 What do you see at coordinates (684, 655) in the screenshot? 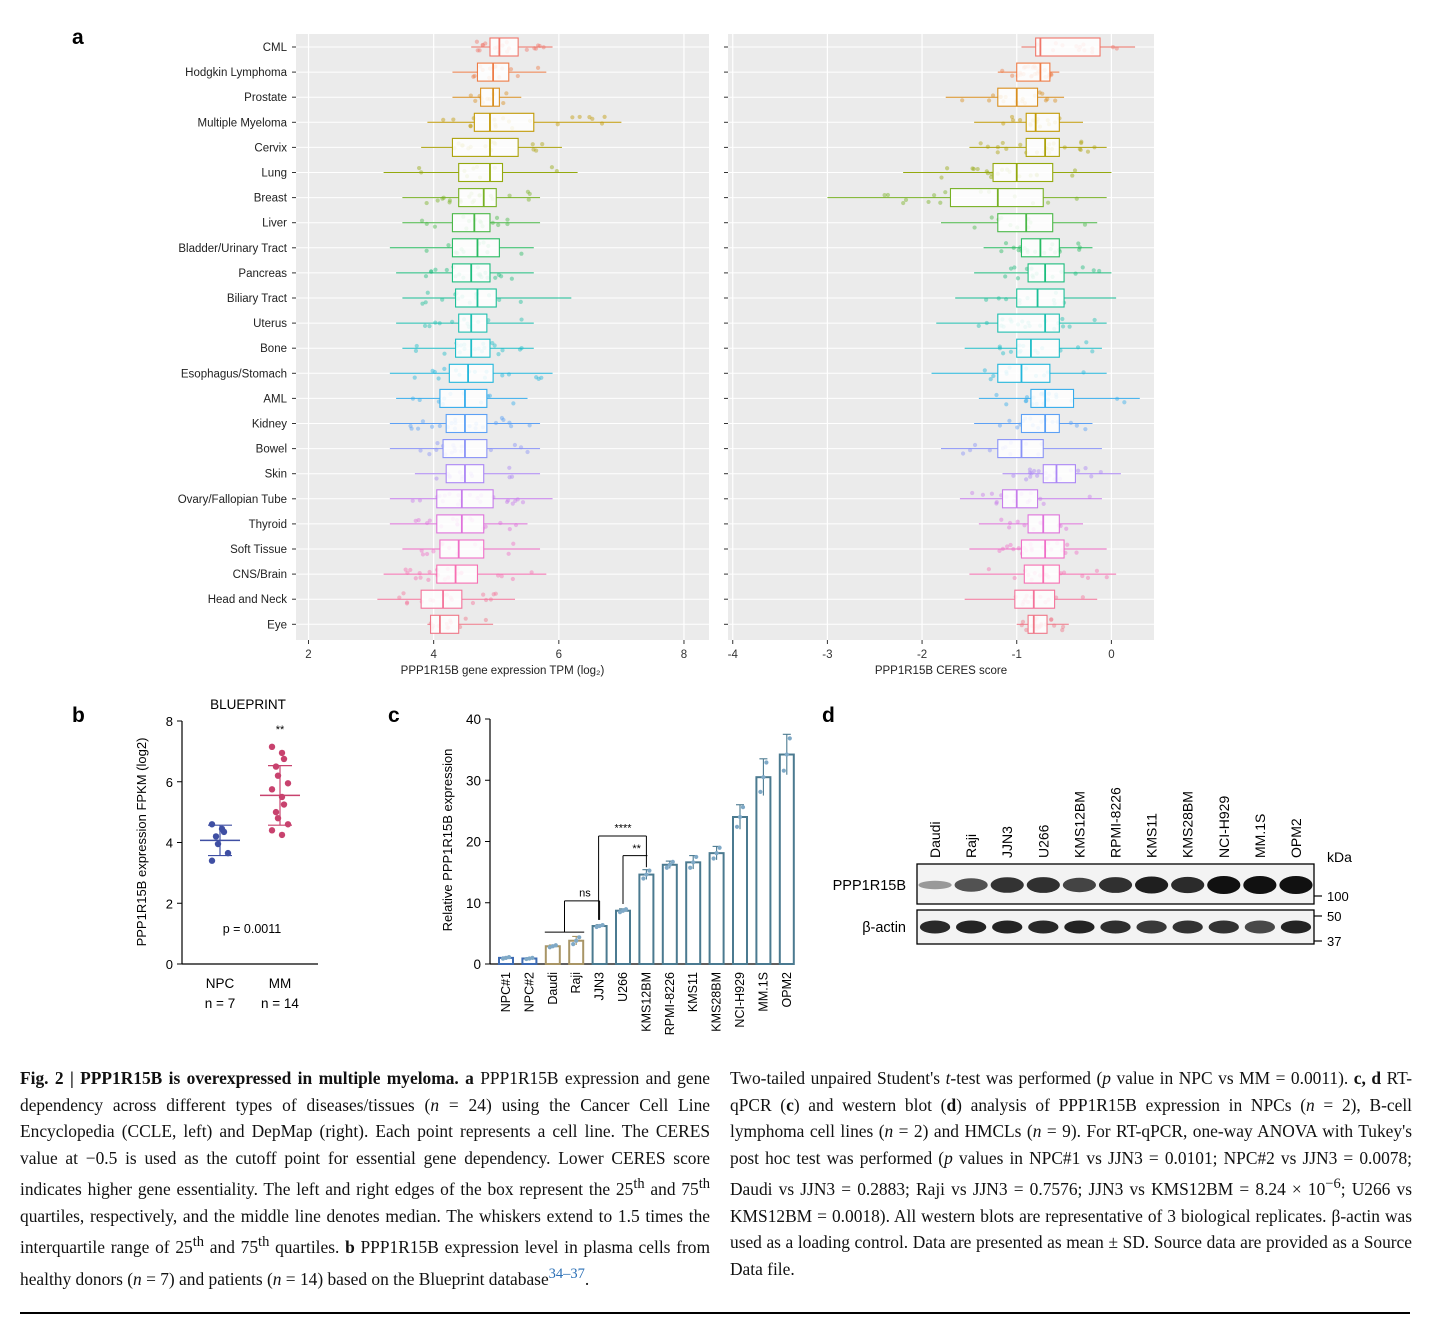
I see `x-tick-label: 8` at bounding box center [684, 655].